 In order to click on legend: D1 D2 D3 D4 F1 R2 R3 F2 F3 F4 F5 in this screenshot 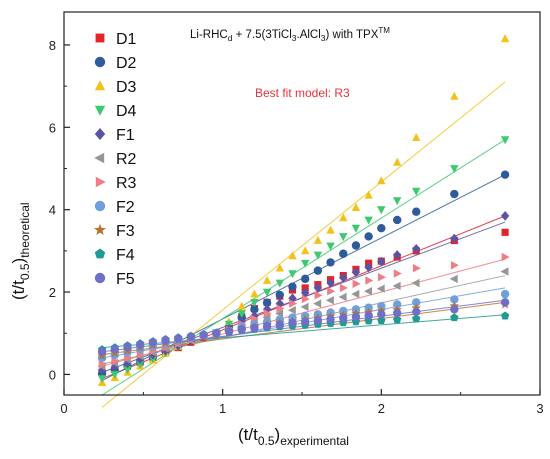, I will do `click(115, 159)`.